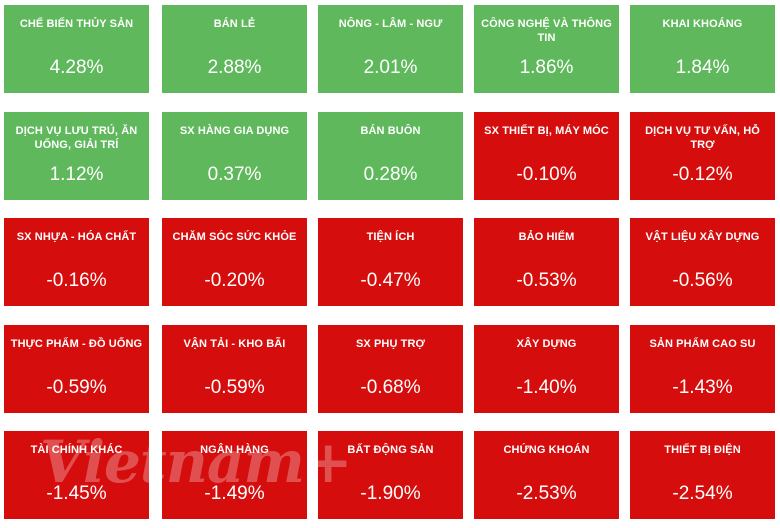 The height and width of the screenshot is (528, 780). I want to click on sector-change-value: 1.86%, so click(546, 67).